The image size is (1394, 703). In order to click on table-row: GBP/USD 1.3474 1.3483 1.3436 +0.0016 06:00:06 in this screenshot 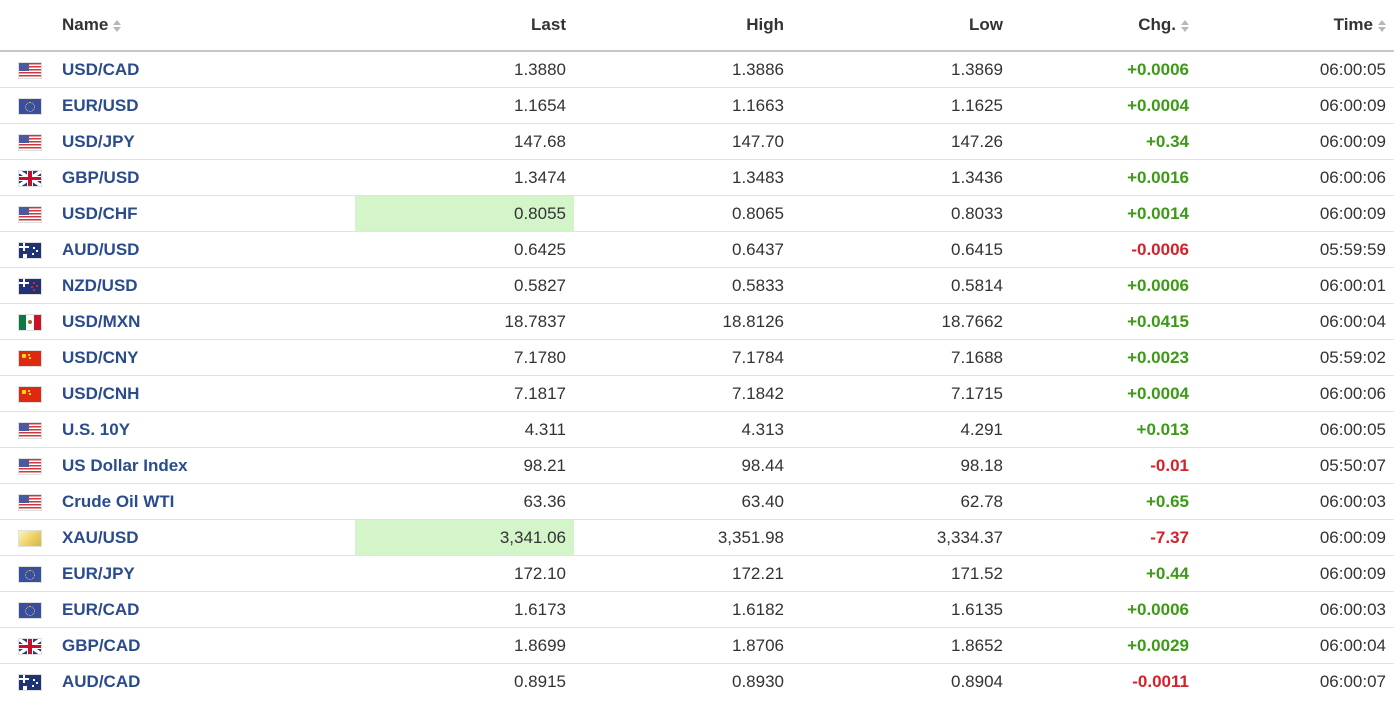, I will do `click(697, 177)`.